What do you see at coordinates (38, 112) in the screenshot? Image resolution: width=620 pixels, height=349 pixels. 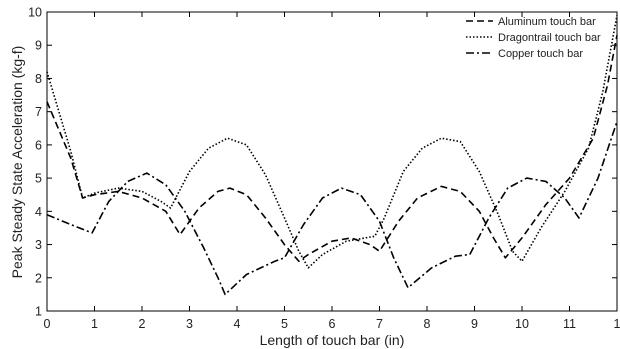 I see `y-tick-label: 7` at bounding box center [38, 112].